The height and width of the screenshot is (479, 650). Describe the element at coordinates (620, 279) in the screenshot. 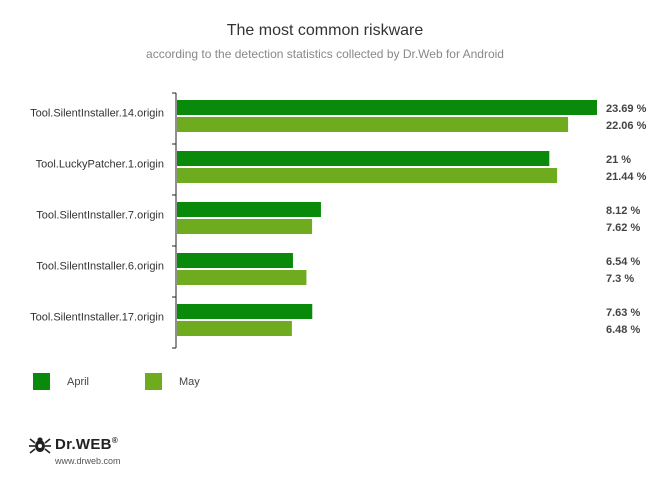

I see `data-label-may: 7.3 %` at that location.